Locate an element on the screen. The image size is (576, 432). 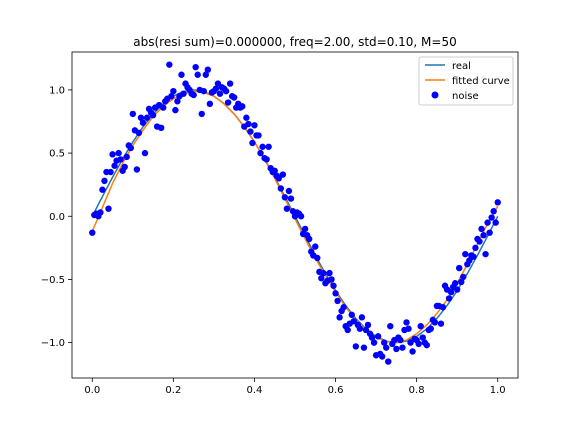
legend: real fitted curve noise is located at coordinates (466, 81).